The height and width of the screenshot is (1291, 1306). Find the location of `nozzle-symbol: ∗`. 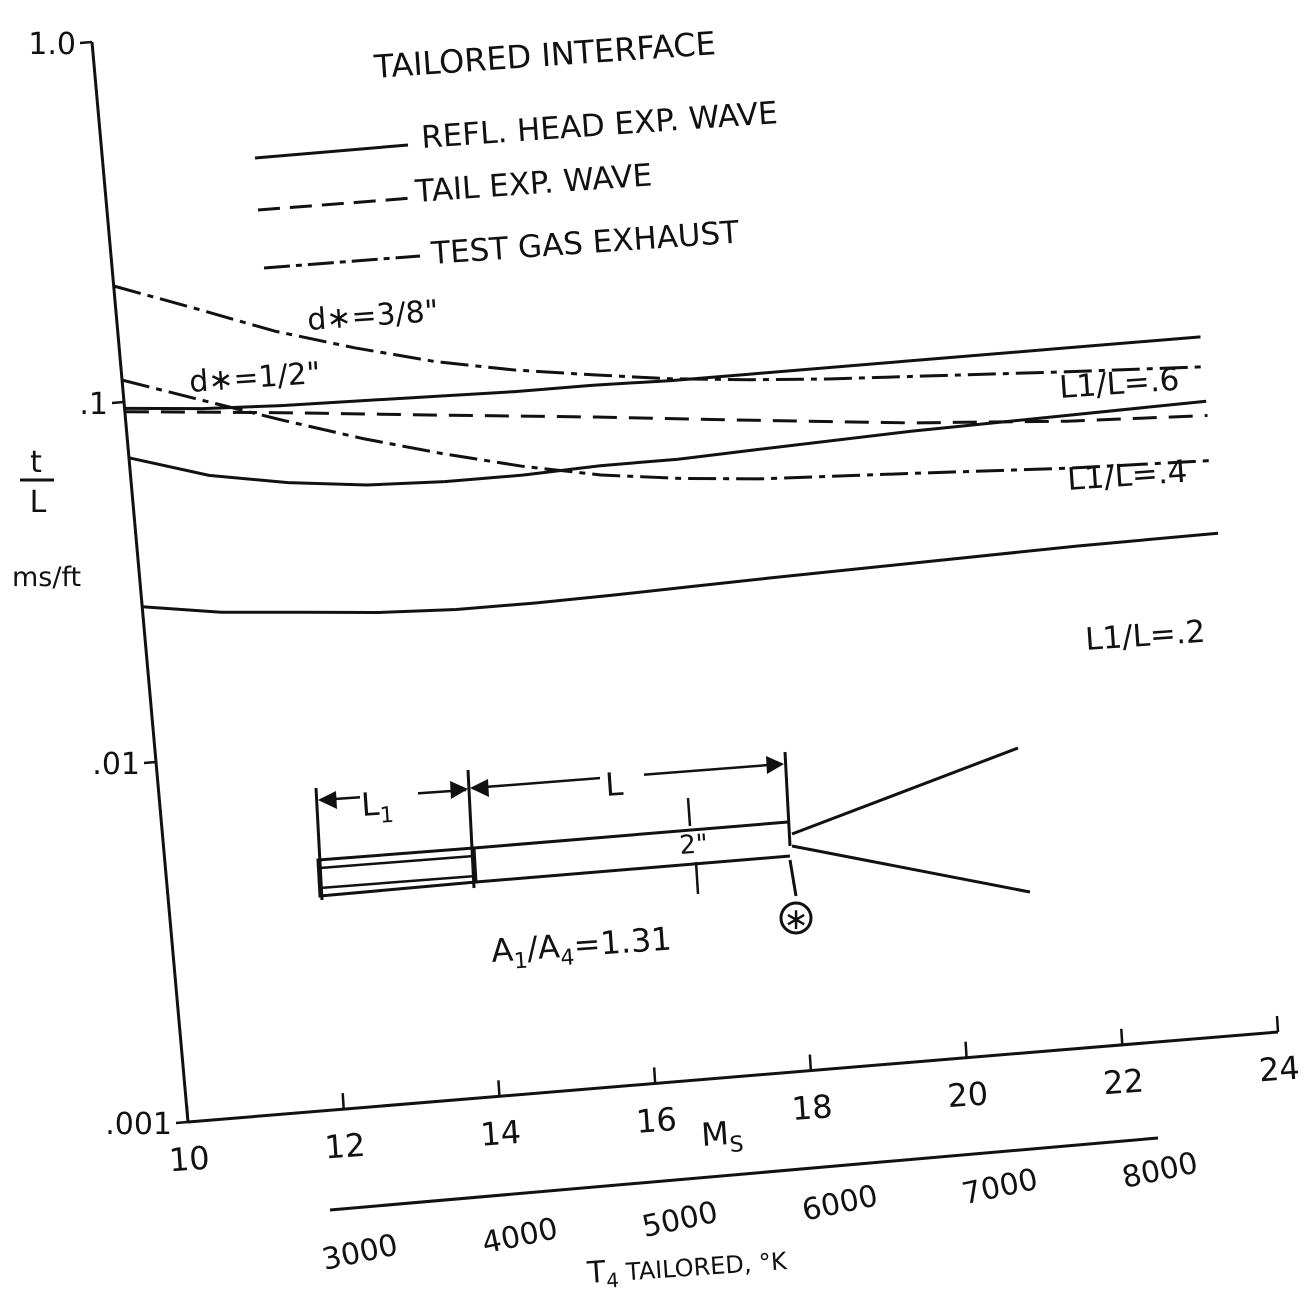

nozzle-symbol: ∗ is located at coordinates (795, 919).